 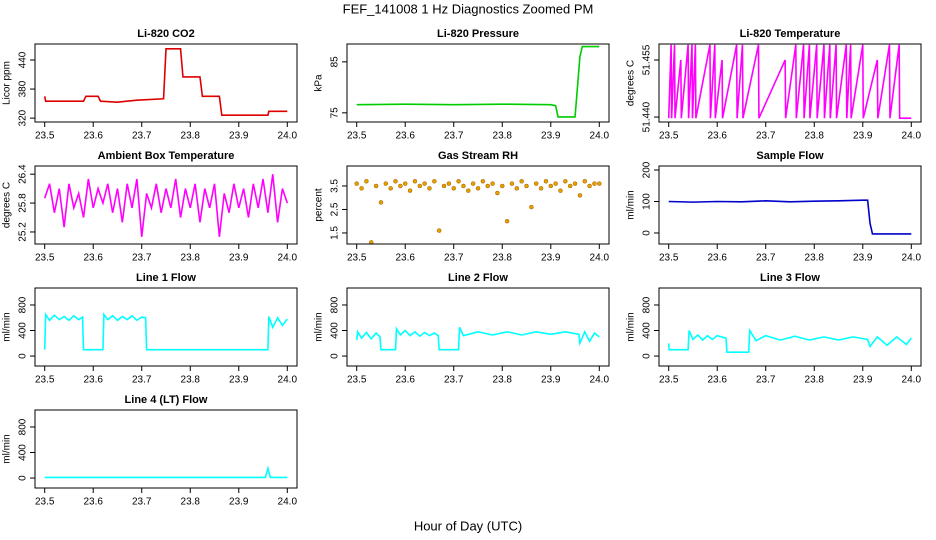 I want to click on y-tick-label: 25.8, so click(x=23, y=203).